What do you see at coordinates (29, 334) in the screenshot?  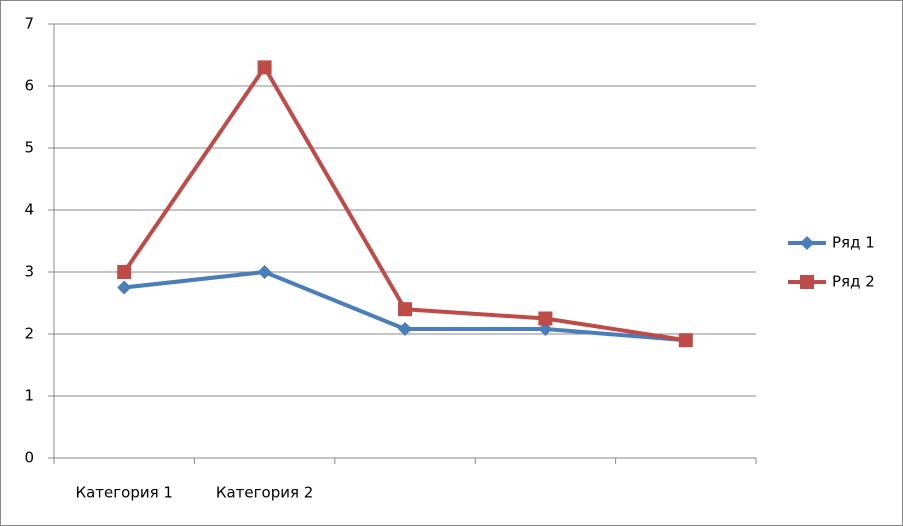 I see `y-tick-label: 2` at bounding box center [29, 334].